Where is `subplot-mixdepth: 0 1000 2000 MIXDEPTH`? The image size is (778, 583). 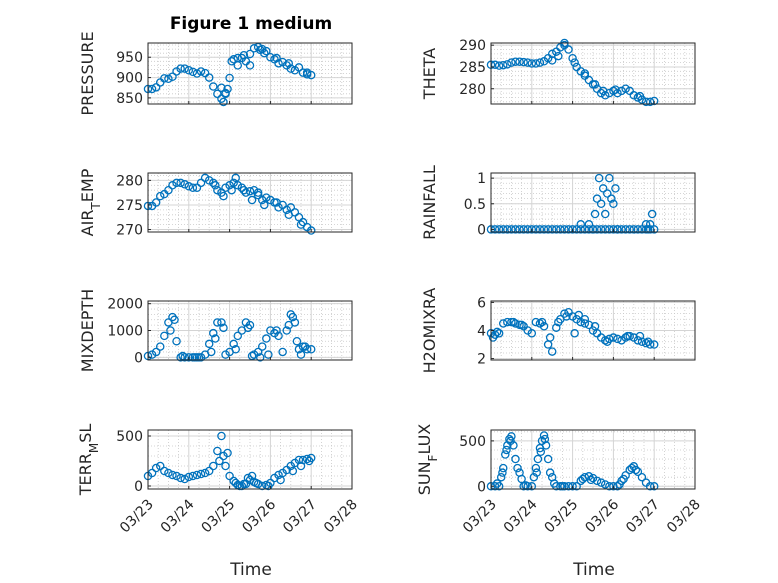 subplot-mixdepth: 0 1000 2000 MIXDEPTH is located at coordinates (215, 330).